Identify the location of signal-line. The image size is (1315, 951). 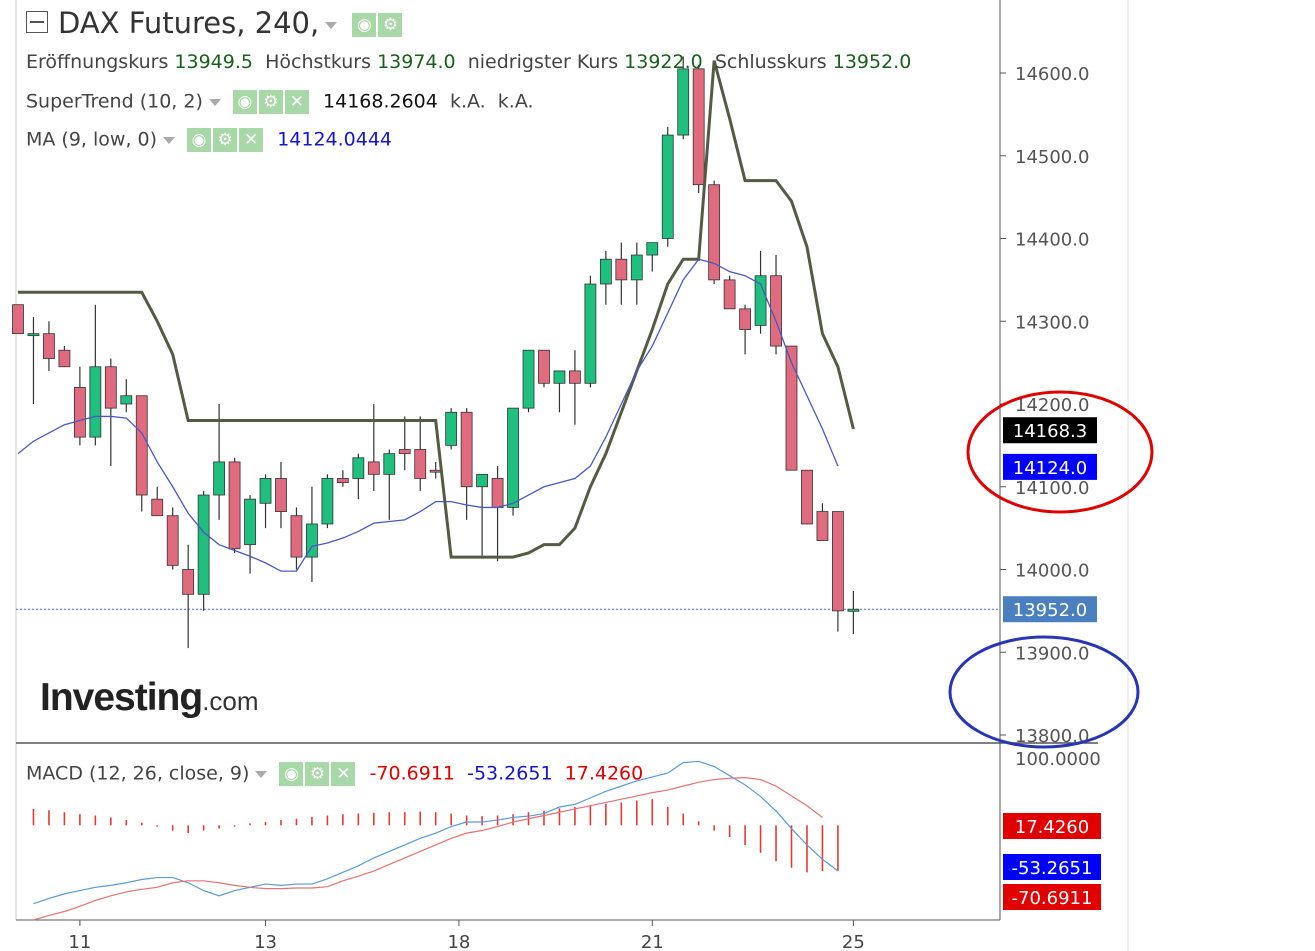
(428, 849).